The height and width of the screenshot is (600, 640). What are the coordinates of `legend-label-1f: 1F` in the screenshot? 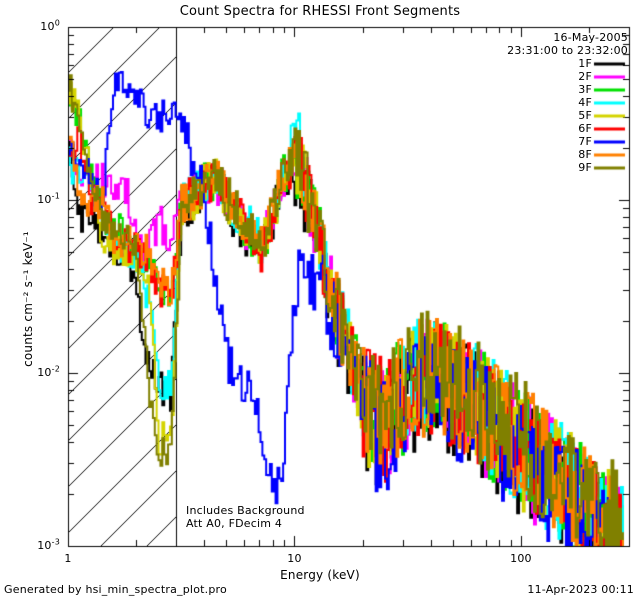 It's located at (585, 63).